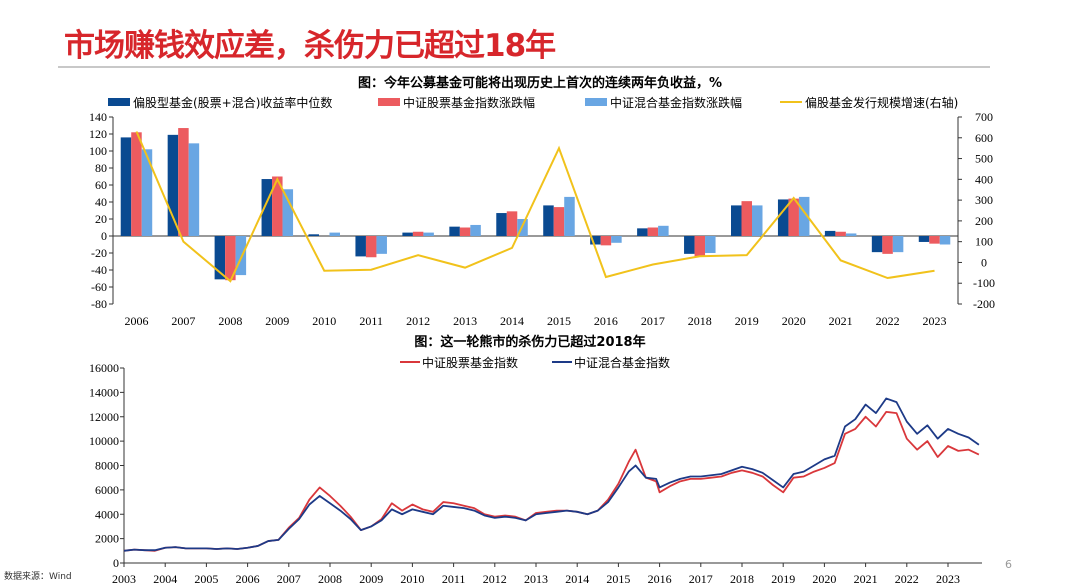  What do you see at coordinates (465, 231) in the screenshot?
I see `bar-2013-s1` at bounding box center [465, 231].